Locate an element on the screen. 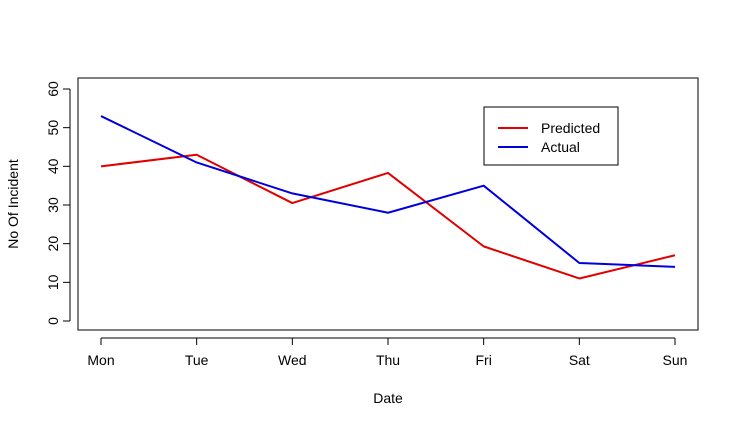  x-tick-label: Tue is located at coordinates (197, 360).